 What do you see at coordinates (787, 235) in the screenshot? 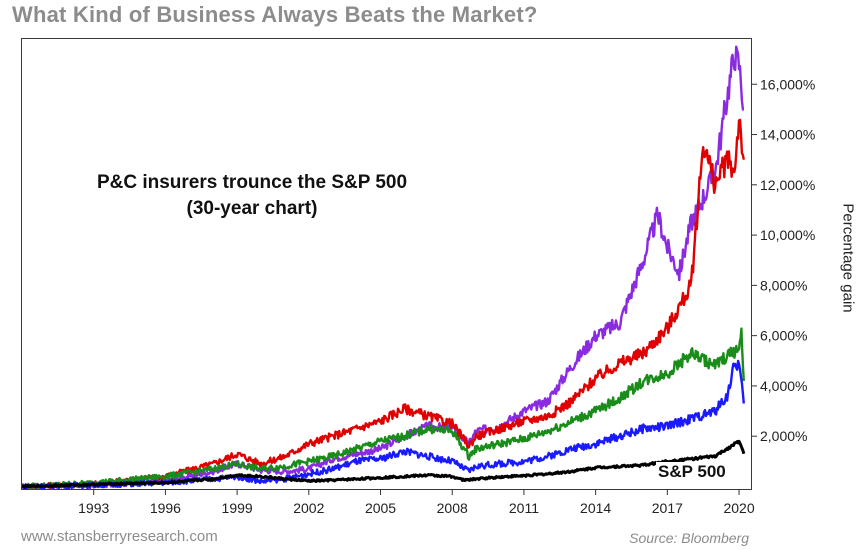
I see `y-tick-label: 10,000%` at bounding box center [787, 235].